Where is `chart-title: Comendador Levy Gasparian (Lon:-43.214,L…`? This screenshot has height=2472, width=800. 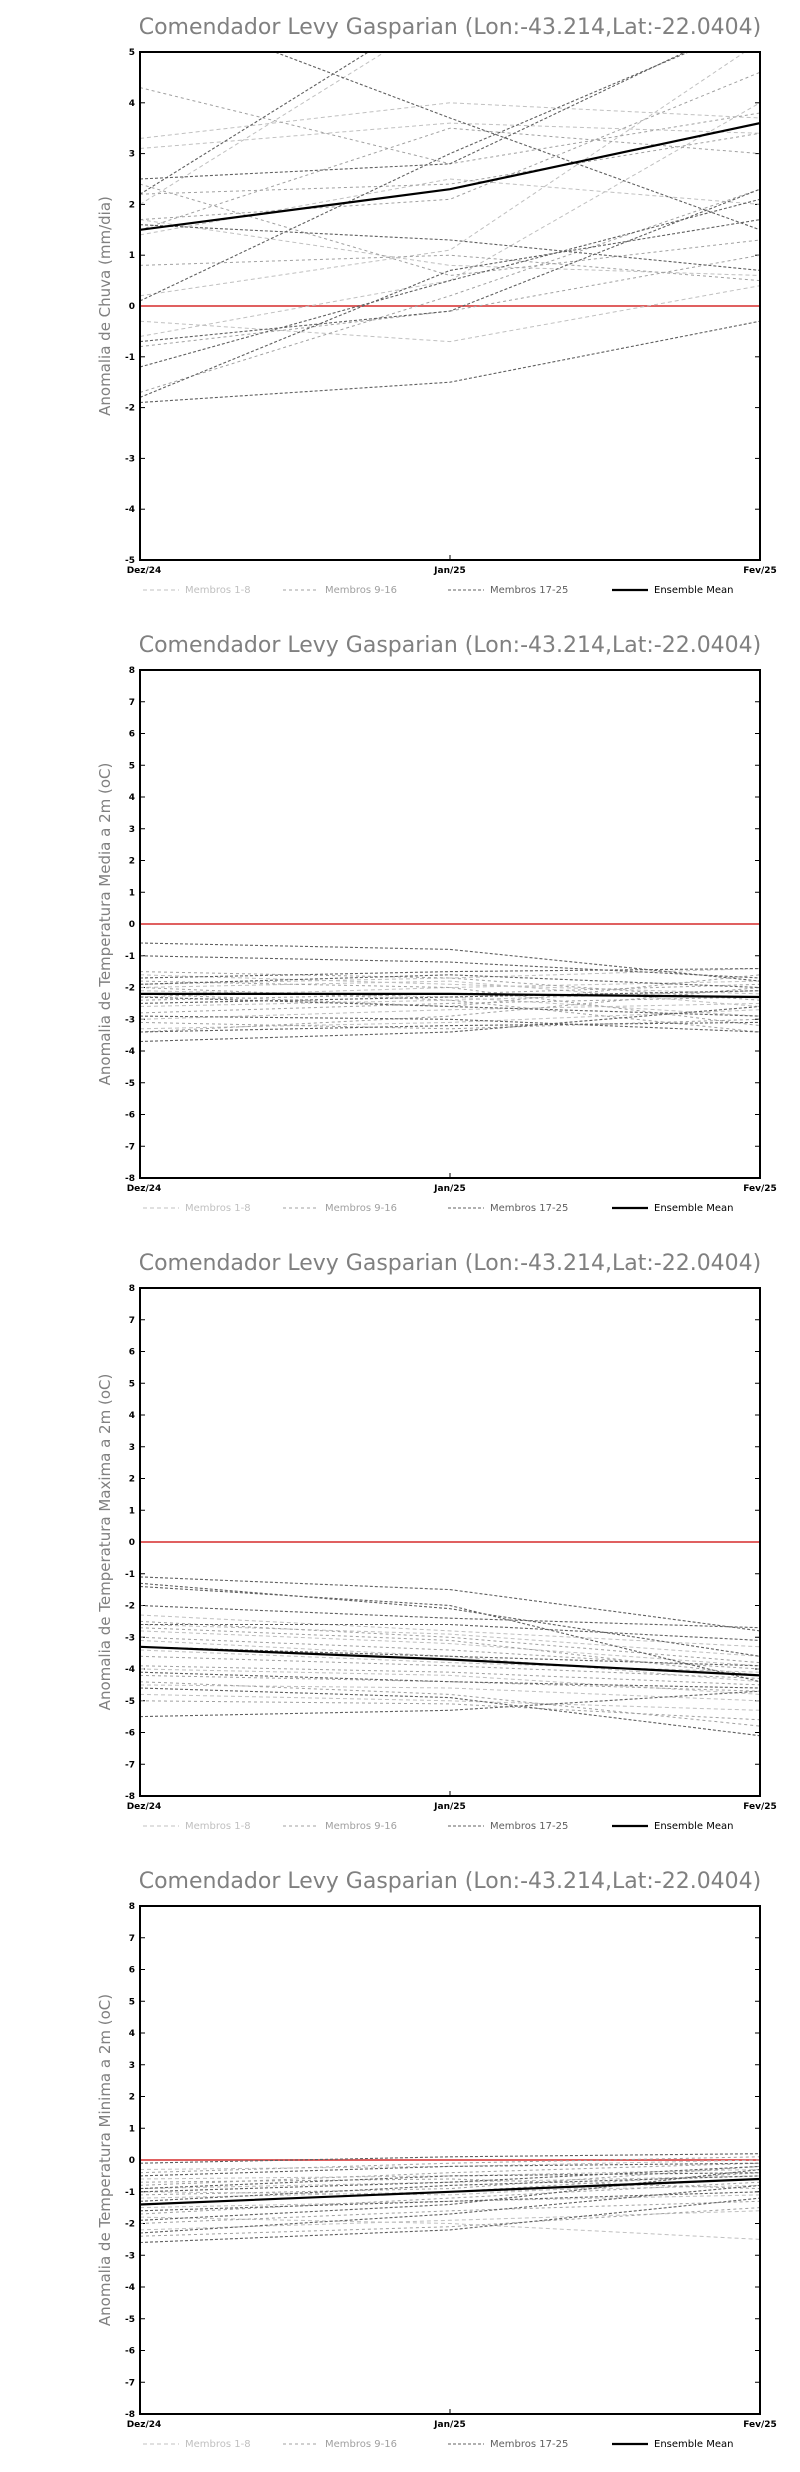
chart-title: Comendador Levy Gasparian (Lon:-43.214,L… is located at coordinates (450, 1263).